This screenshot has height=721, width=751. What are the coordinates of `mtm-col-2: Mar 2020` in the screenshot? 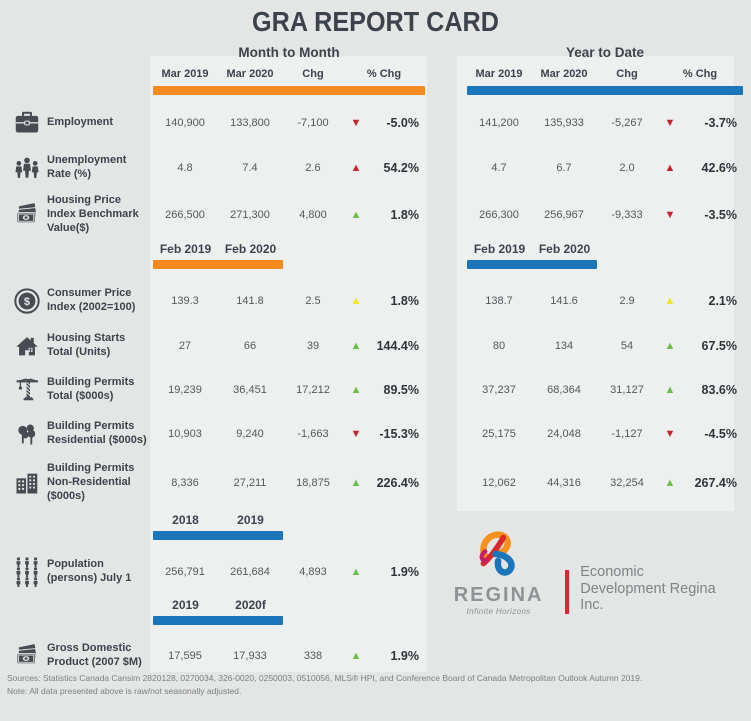 It's located at (250, 74).